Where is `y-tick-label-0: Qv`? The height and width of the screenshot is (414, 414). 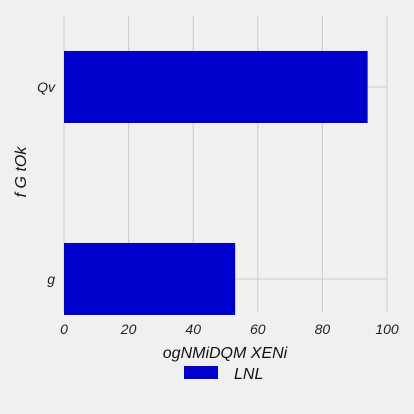 y-tick-label-0: Qv is located at coordinates (46, 87).